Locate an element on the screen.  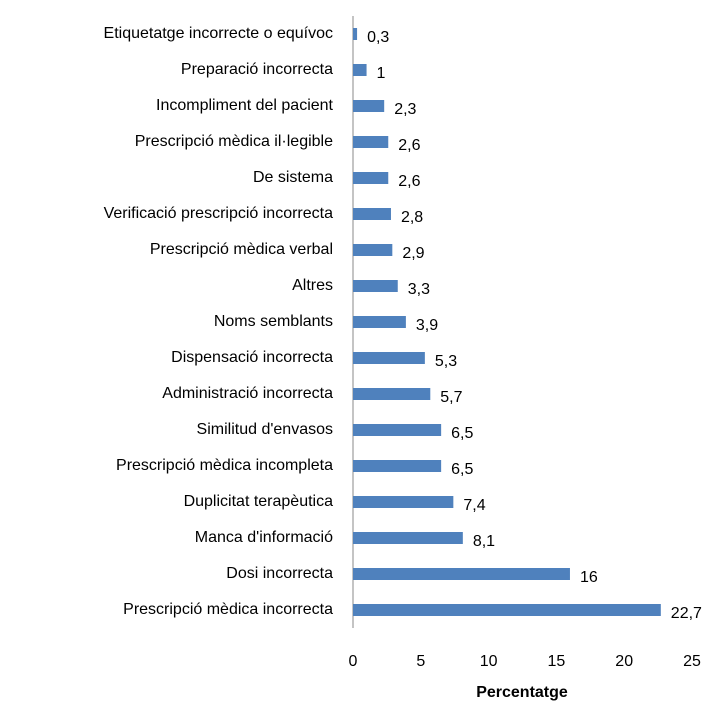
data-label: 16 is located at coordinates (589, 577).